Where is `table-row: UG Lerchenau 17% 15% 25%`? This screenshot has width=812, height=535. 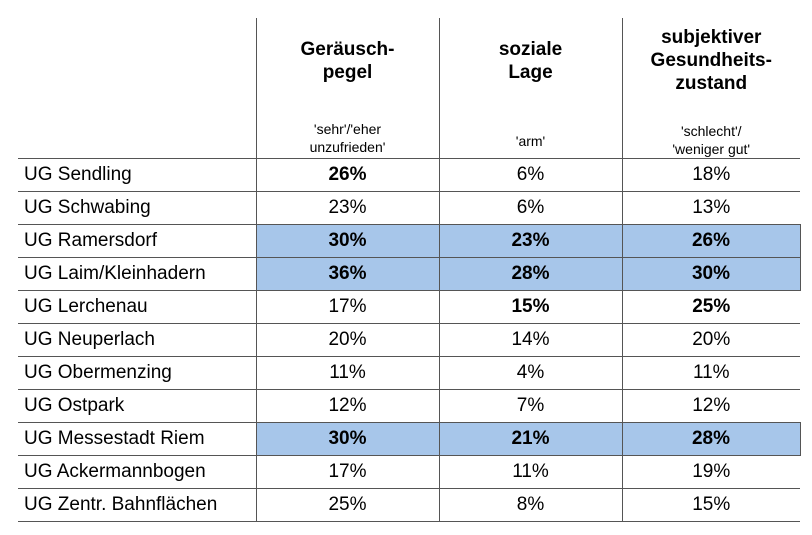
table-row: UG Lerchenau 17% 15% 25% is located at coordinates (409, 307).